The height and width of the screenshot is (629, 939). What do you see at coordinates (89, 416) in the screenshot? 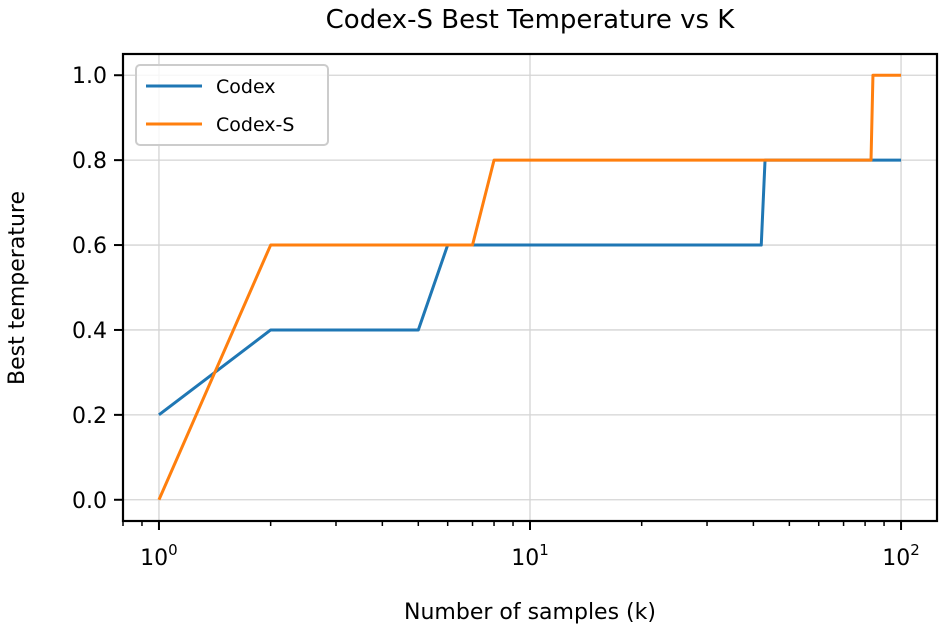
I see `y-tick-label: 0.2` at bounding box center [89, 416].